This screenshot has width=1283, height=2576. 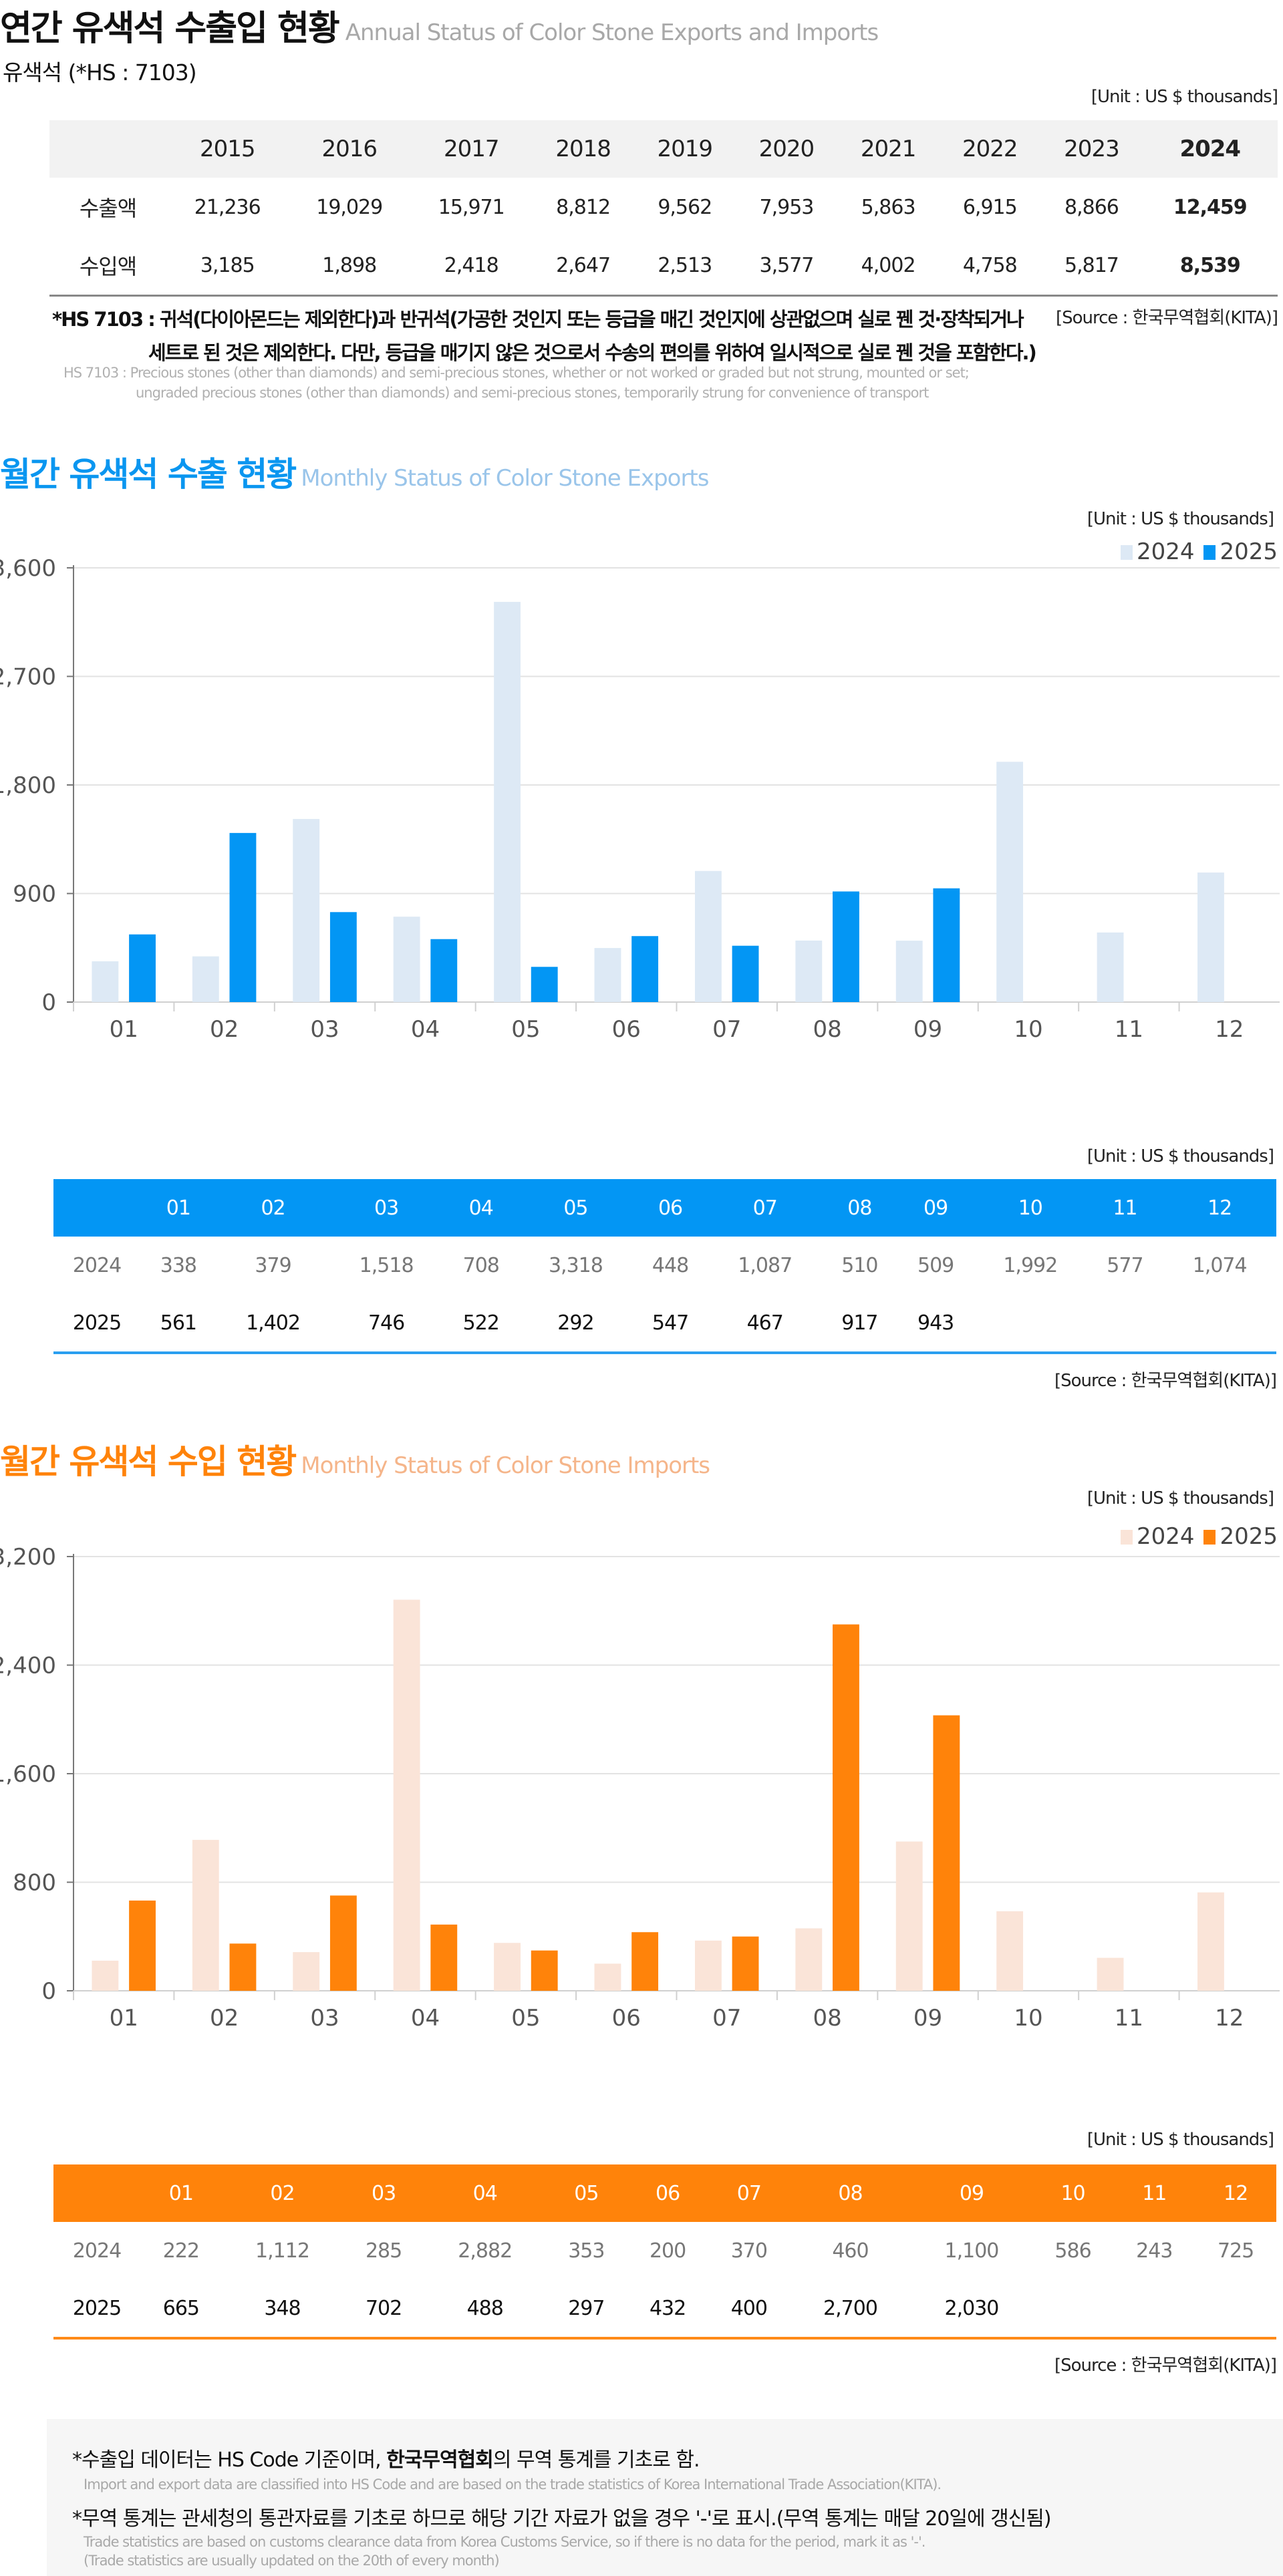 I want to click on month-header: 05, so click(x=575, y=1208).